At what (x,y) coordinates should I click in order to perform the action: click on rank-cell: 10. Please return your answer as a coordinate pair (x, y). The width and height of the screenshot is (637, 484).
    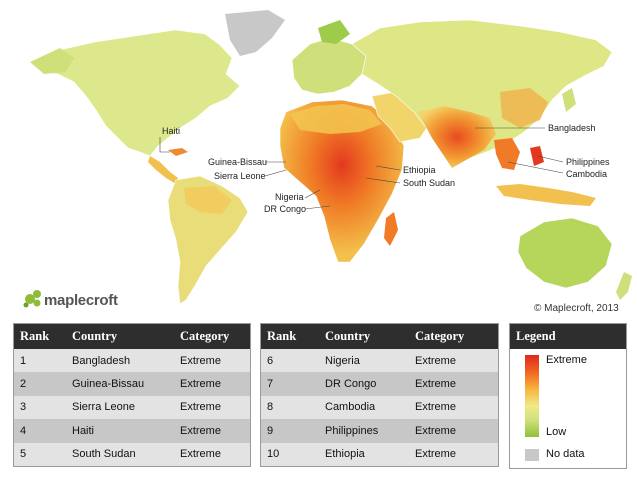
    Looking at the image, I should click on (289, 454).